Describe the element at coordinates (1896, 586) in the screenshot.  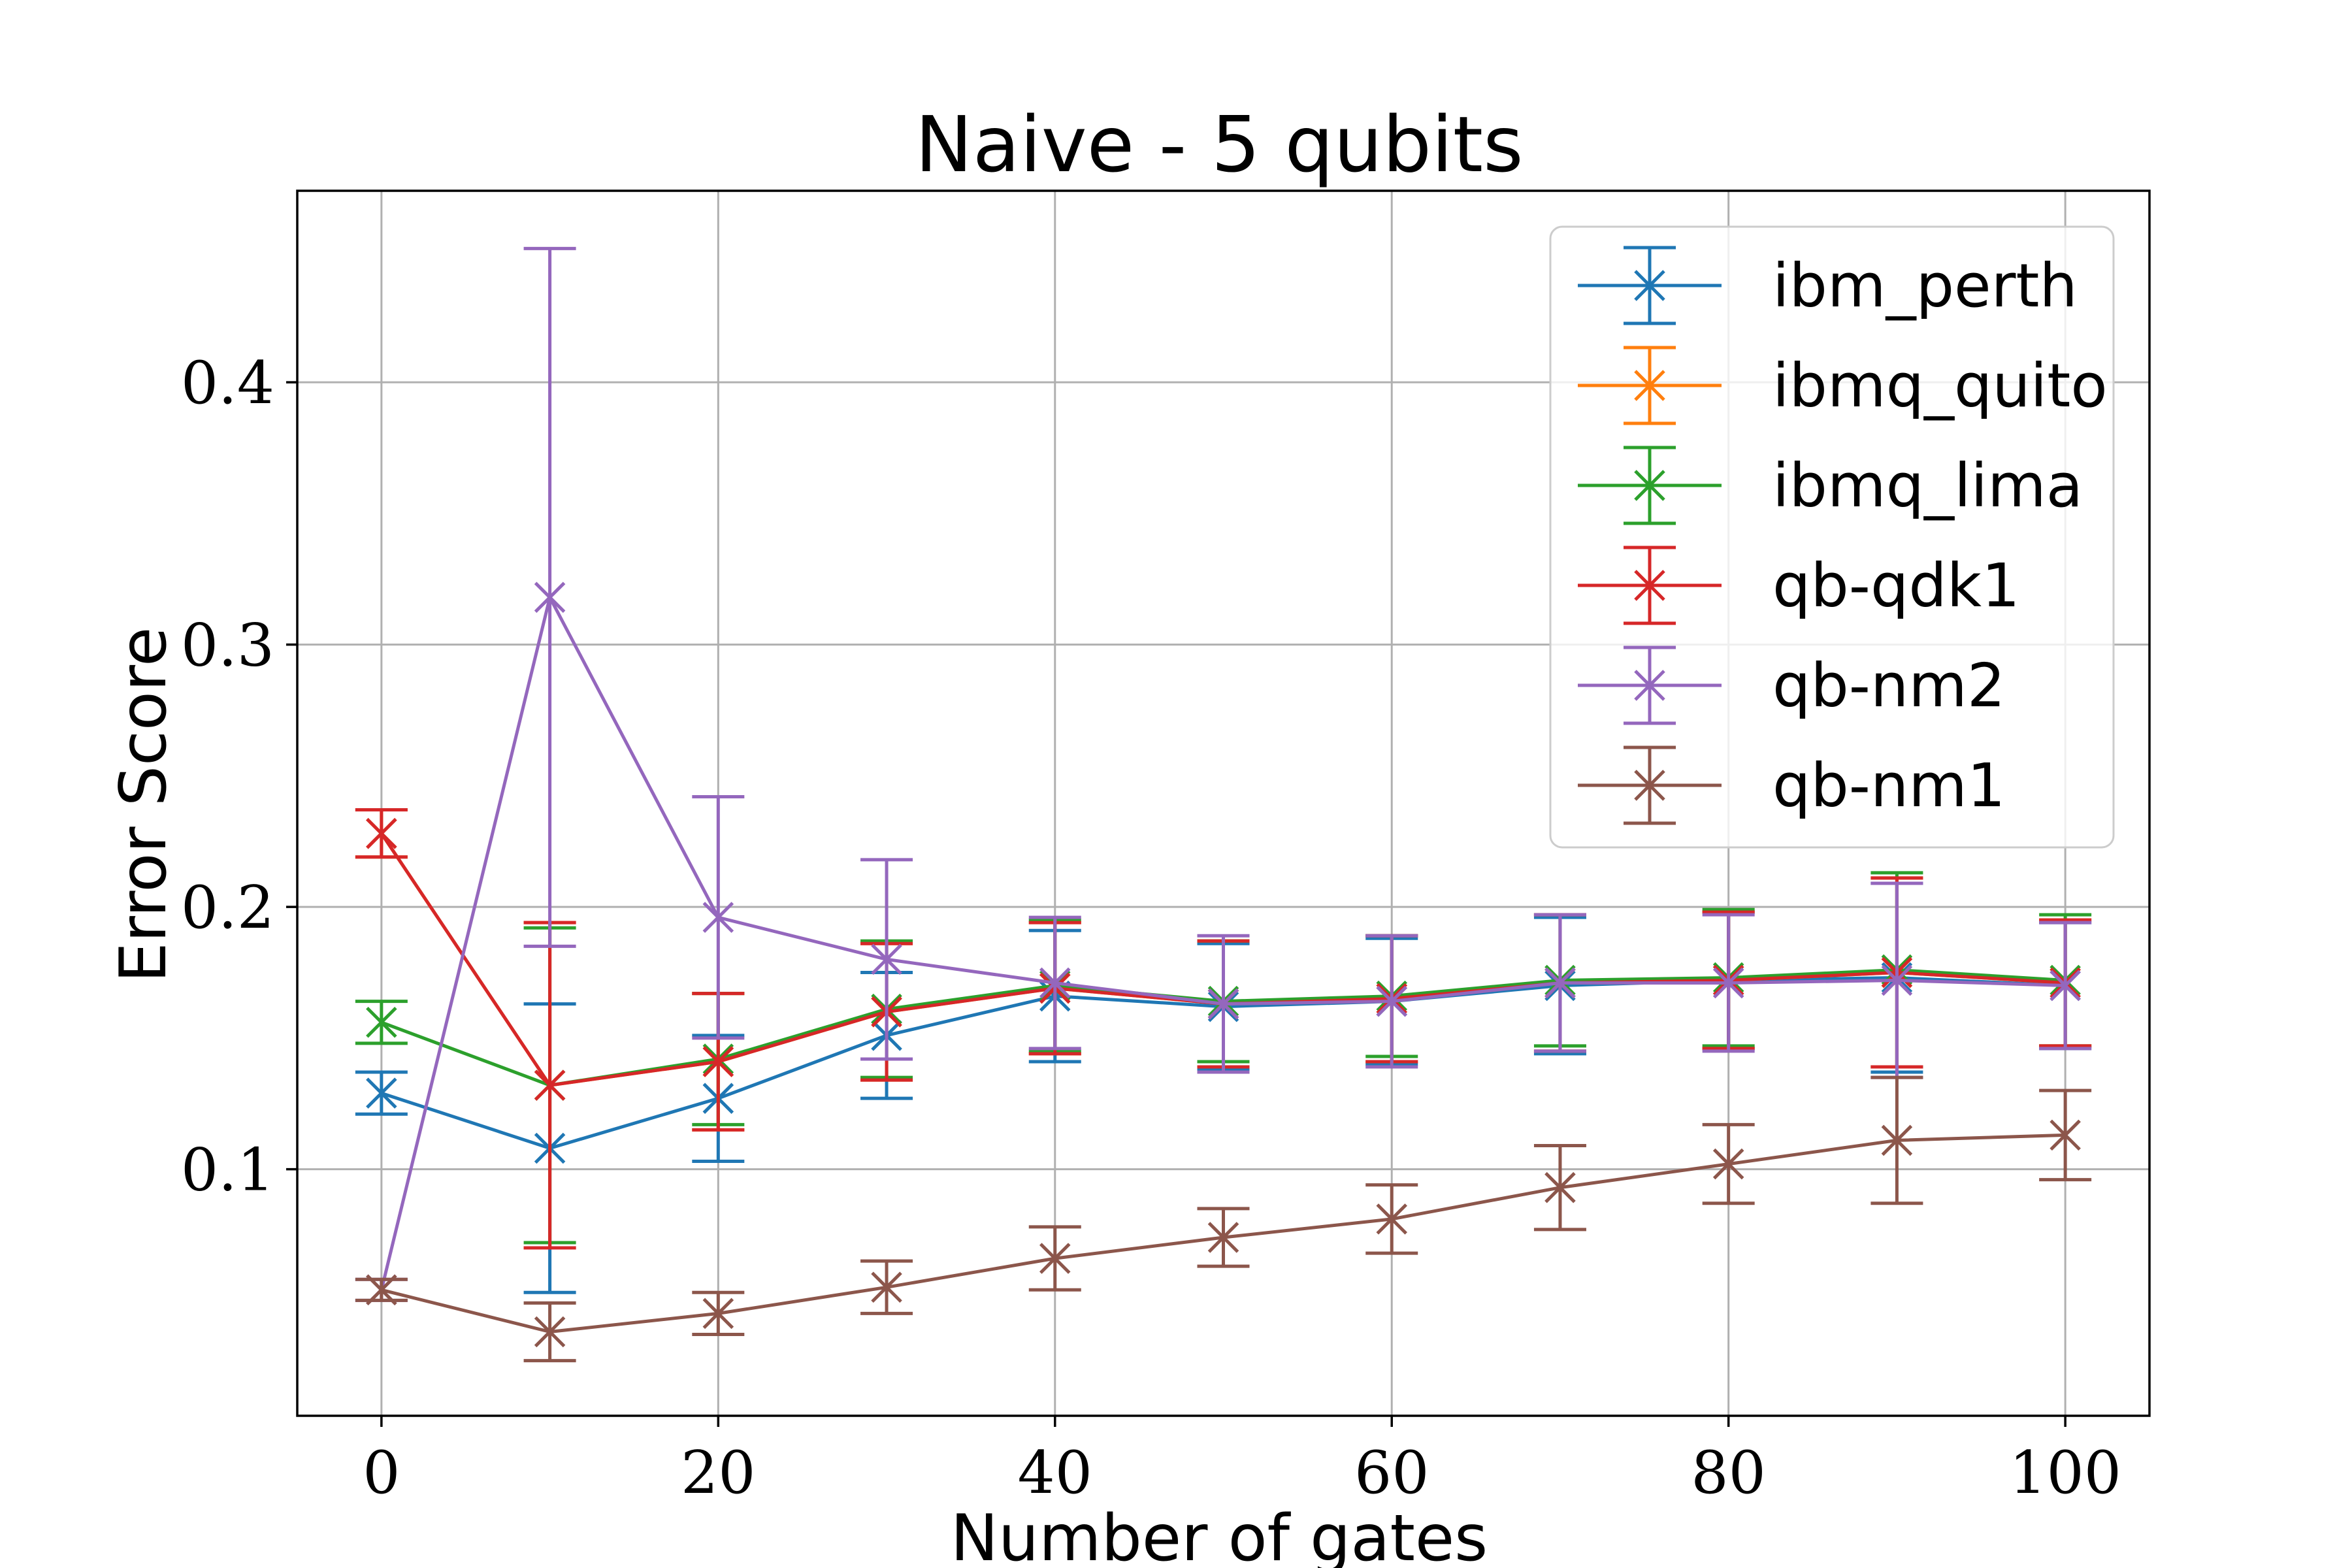
I see `legend-label: qb-qdk1` at that location.